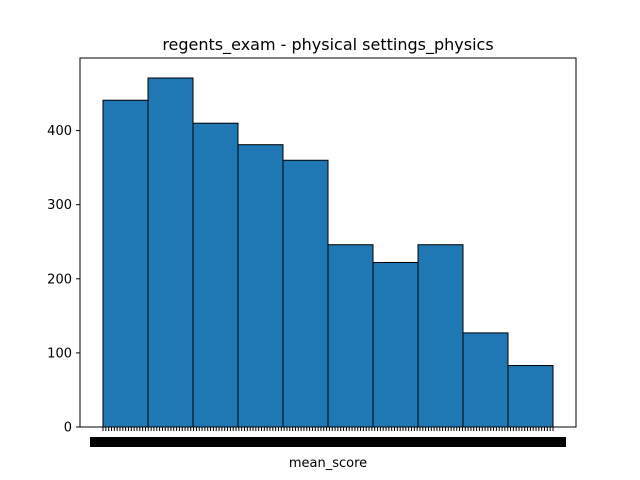  What do you see at coordinates (59, 353) in the screenshot?
I see `y-tick-label: 100` at bounding box center [59, 353].